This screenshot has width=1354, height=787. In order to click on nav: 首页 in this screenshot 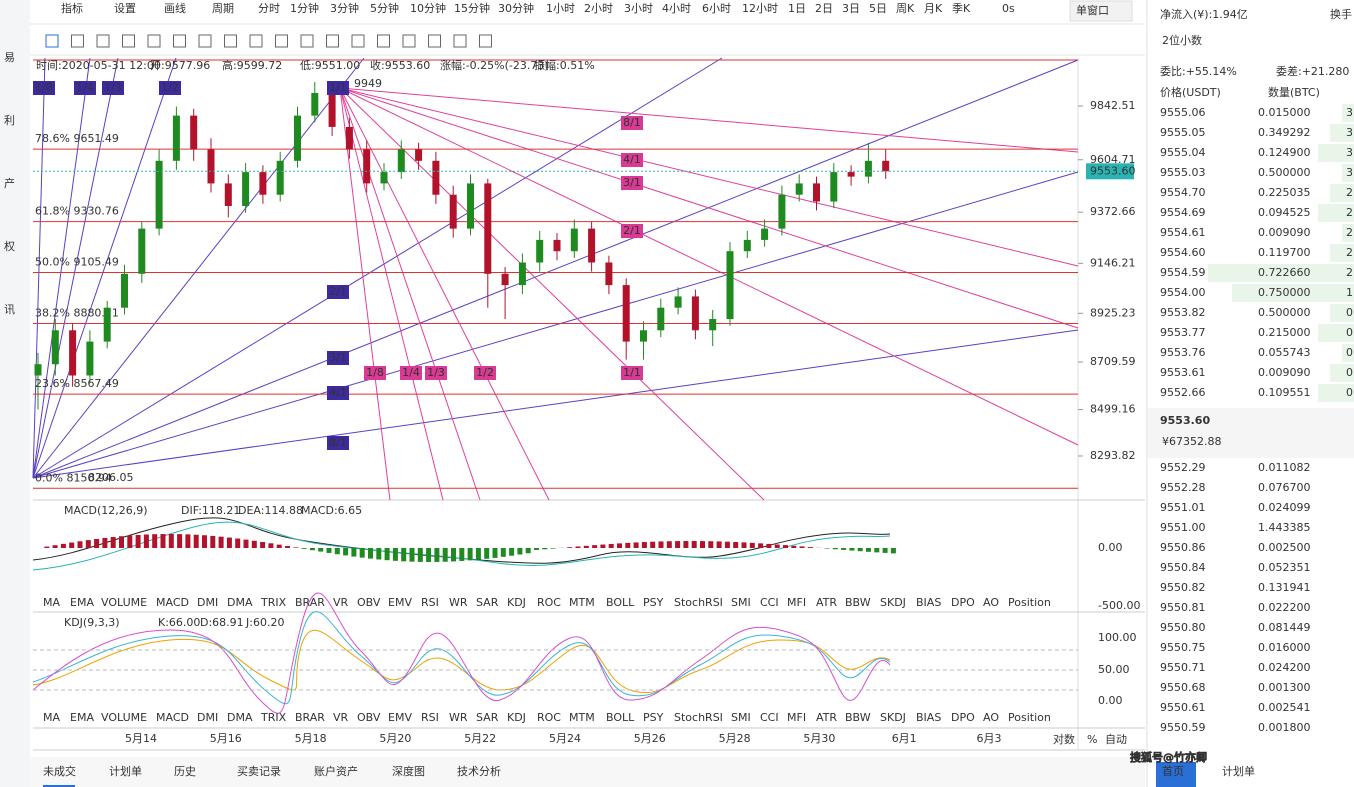, I will do `click(1173, 771)`.